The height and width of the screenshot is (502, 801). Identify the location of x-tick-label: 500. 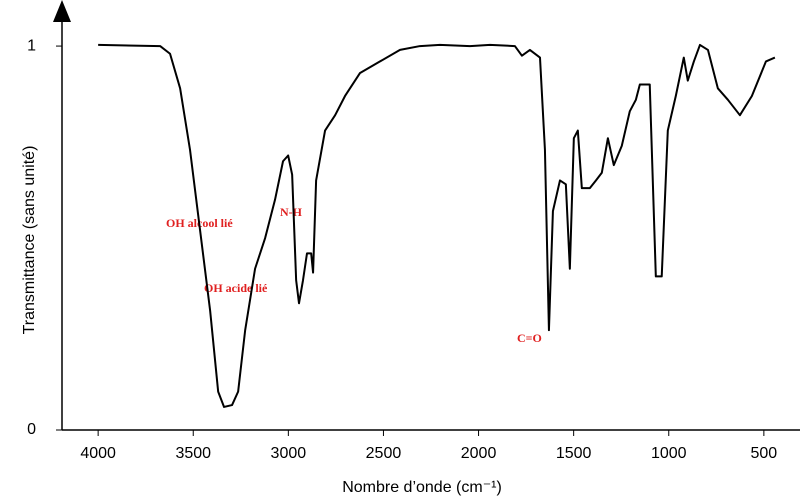
(764, 453).